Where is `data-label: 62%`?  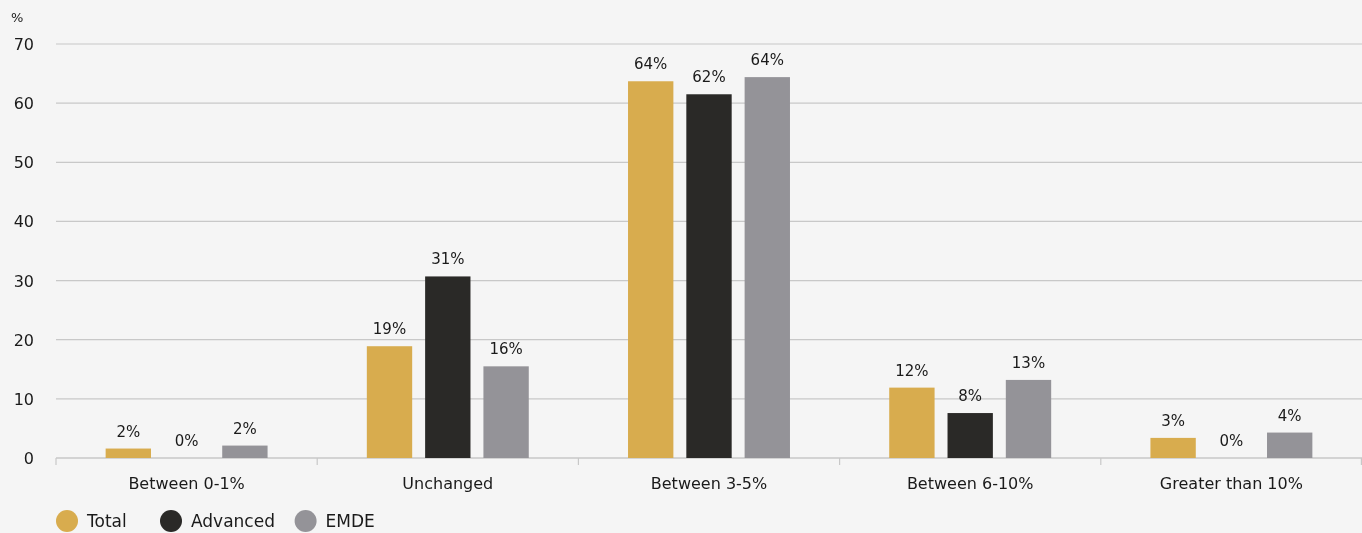
data-label: 62% is located at coordinates (709, 77).